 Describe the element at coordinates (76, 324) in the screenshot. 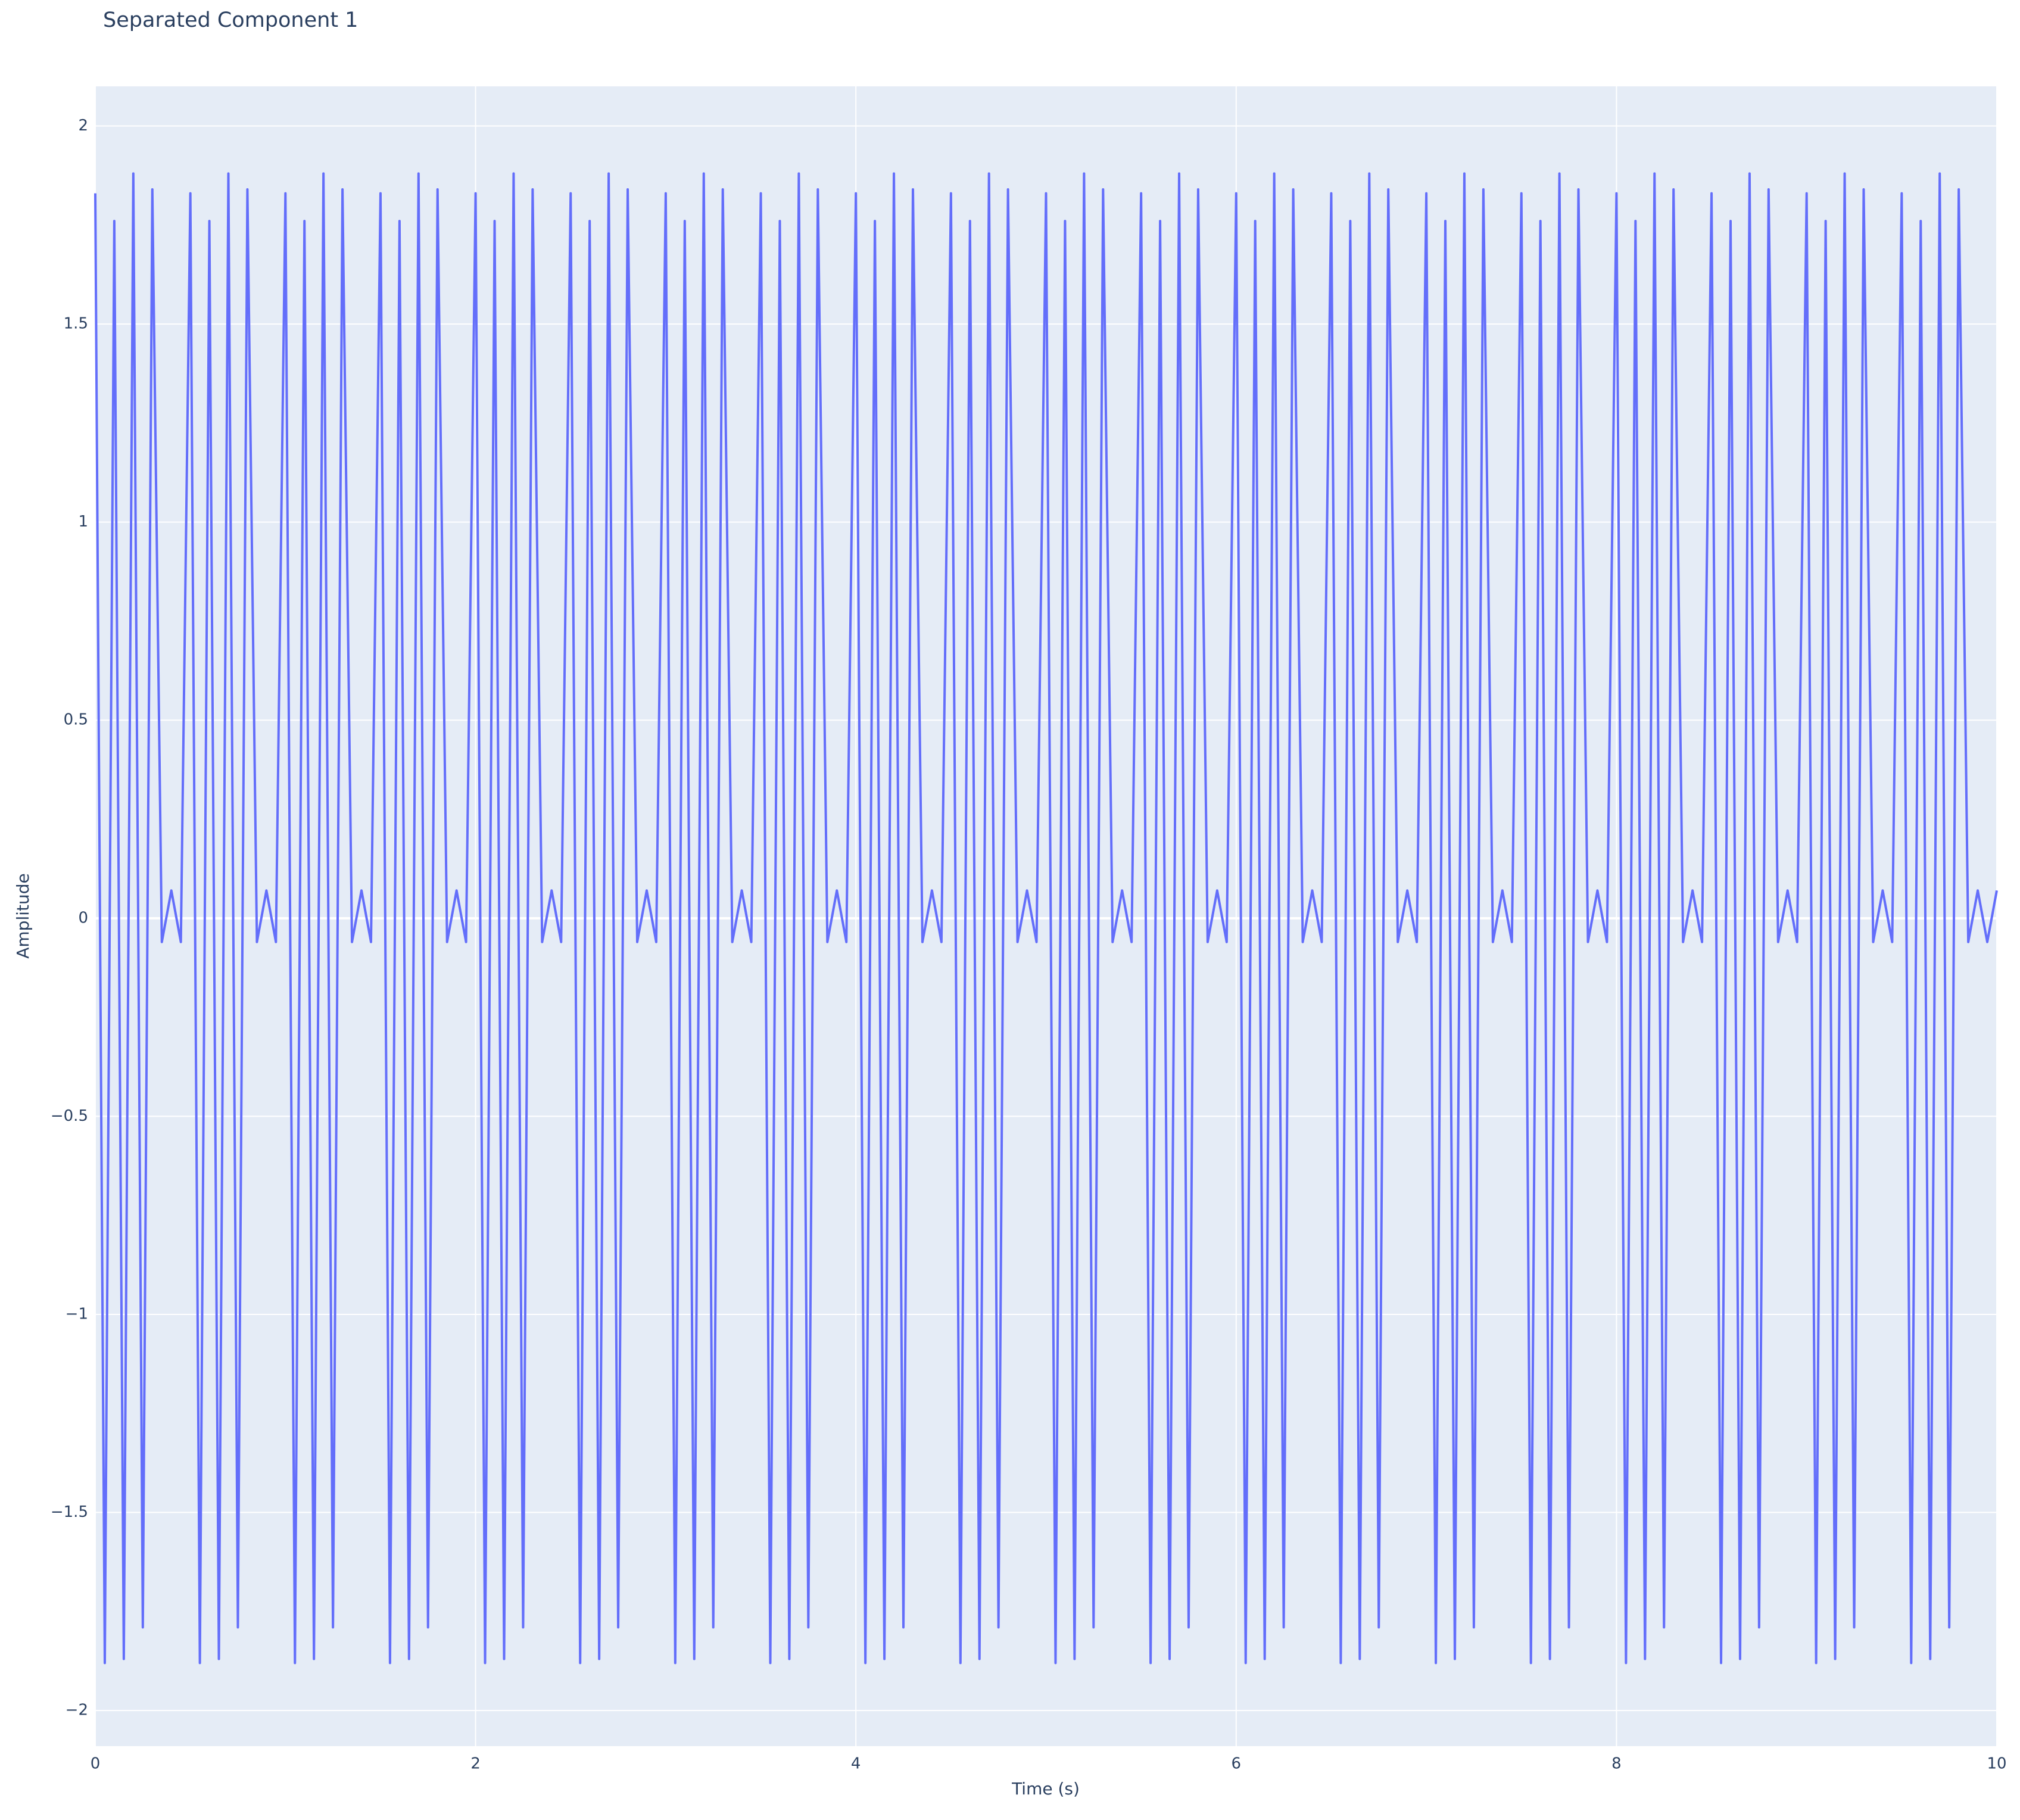

I see `y-tick-label: 1.5` at that location.